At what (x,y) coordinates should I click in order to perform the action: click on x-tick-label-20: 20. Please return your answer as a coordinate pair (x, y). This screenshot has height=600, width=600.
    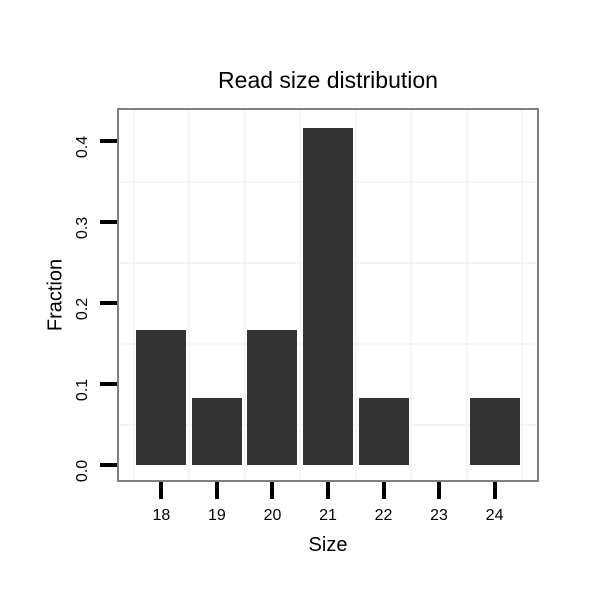
    Looking at the image, I should click on (272, 515).